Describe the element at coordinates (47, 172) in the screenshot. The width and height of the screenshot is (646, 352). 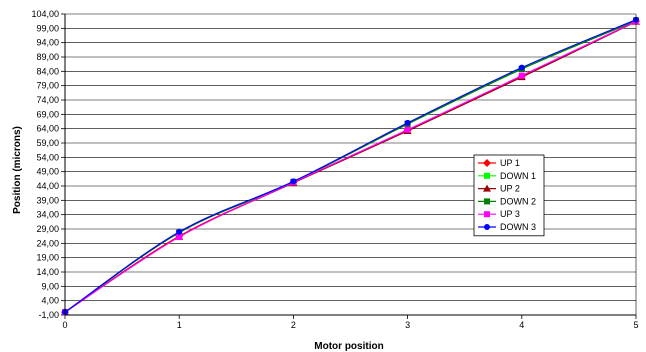
I see `y-tick-label: 49,00` at that location.